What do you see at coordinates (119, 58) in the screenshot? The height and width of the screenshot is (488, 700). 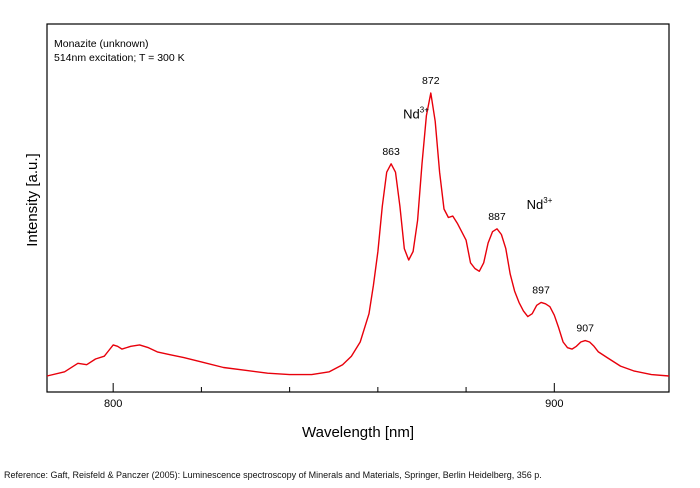 I see `annotation-line-2: 514nm excitation; T = 300 K` at bounding box center [119, 58].